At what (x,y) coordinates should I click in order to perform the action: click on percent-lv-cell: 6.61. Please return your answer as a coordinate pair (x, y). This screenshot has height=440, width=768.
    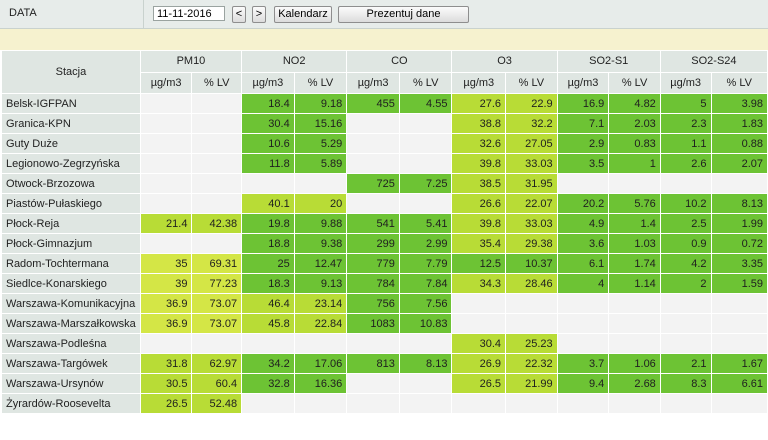
    Looking at the image, I should click on (739, 383).